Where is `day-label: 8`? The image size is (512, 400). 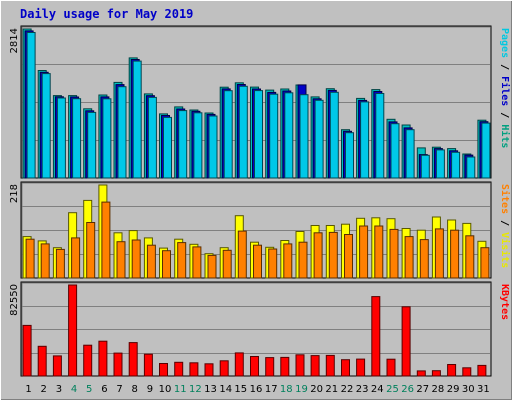
day-label: 8 is located at coordinates (135, 389).